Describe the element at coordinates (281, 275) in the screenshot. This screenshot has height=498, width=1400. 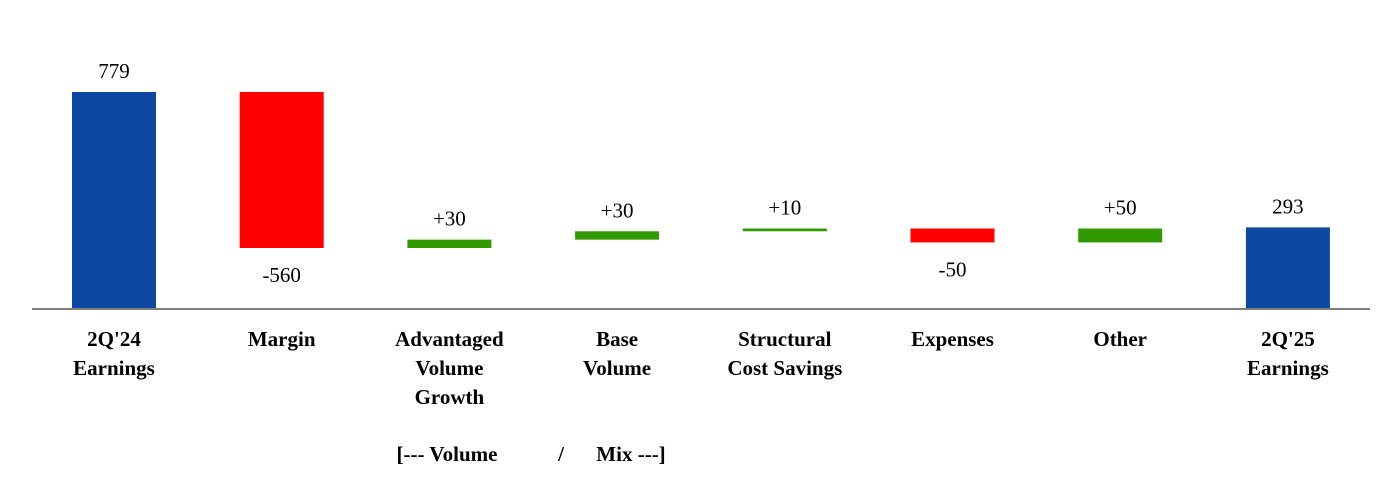
I see `data-label-2: -560` at that location.